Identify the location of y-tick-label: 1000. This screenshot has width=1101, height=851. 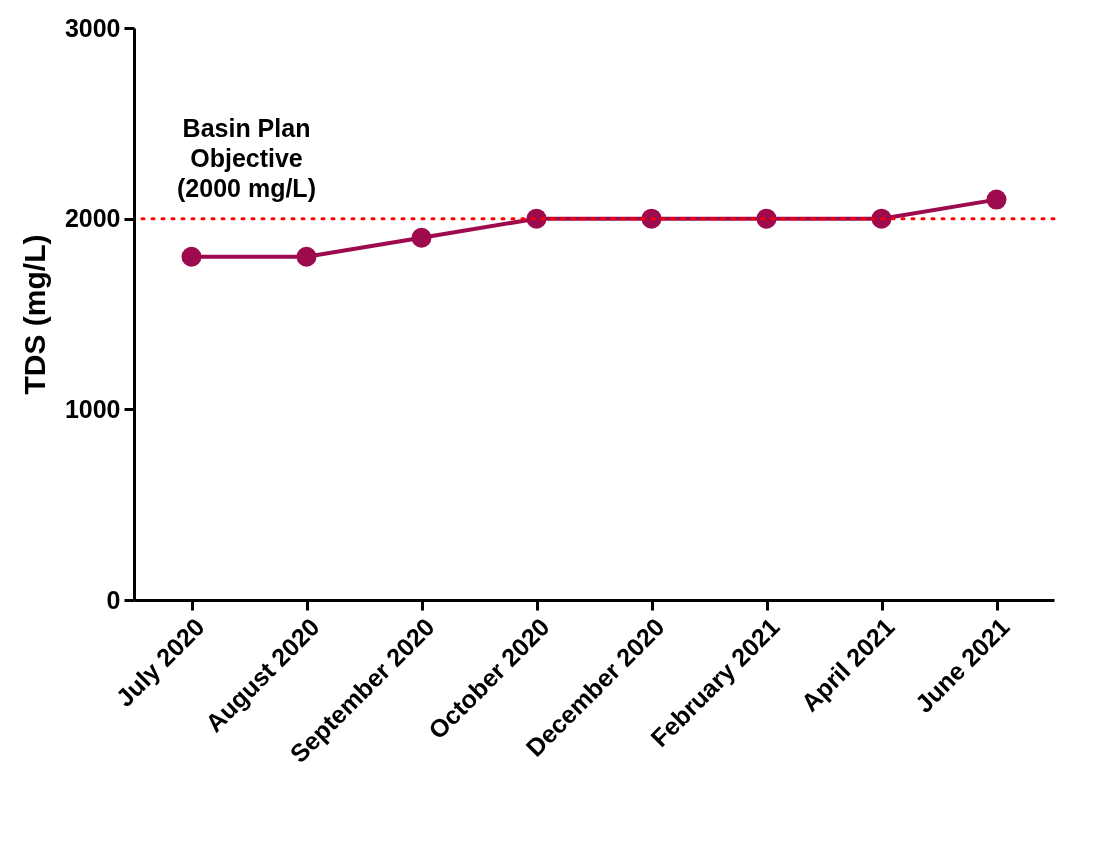
(92, 408).